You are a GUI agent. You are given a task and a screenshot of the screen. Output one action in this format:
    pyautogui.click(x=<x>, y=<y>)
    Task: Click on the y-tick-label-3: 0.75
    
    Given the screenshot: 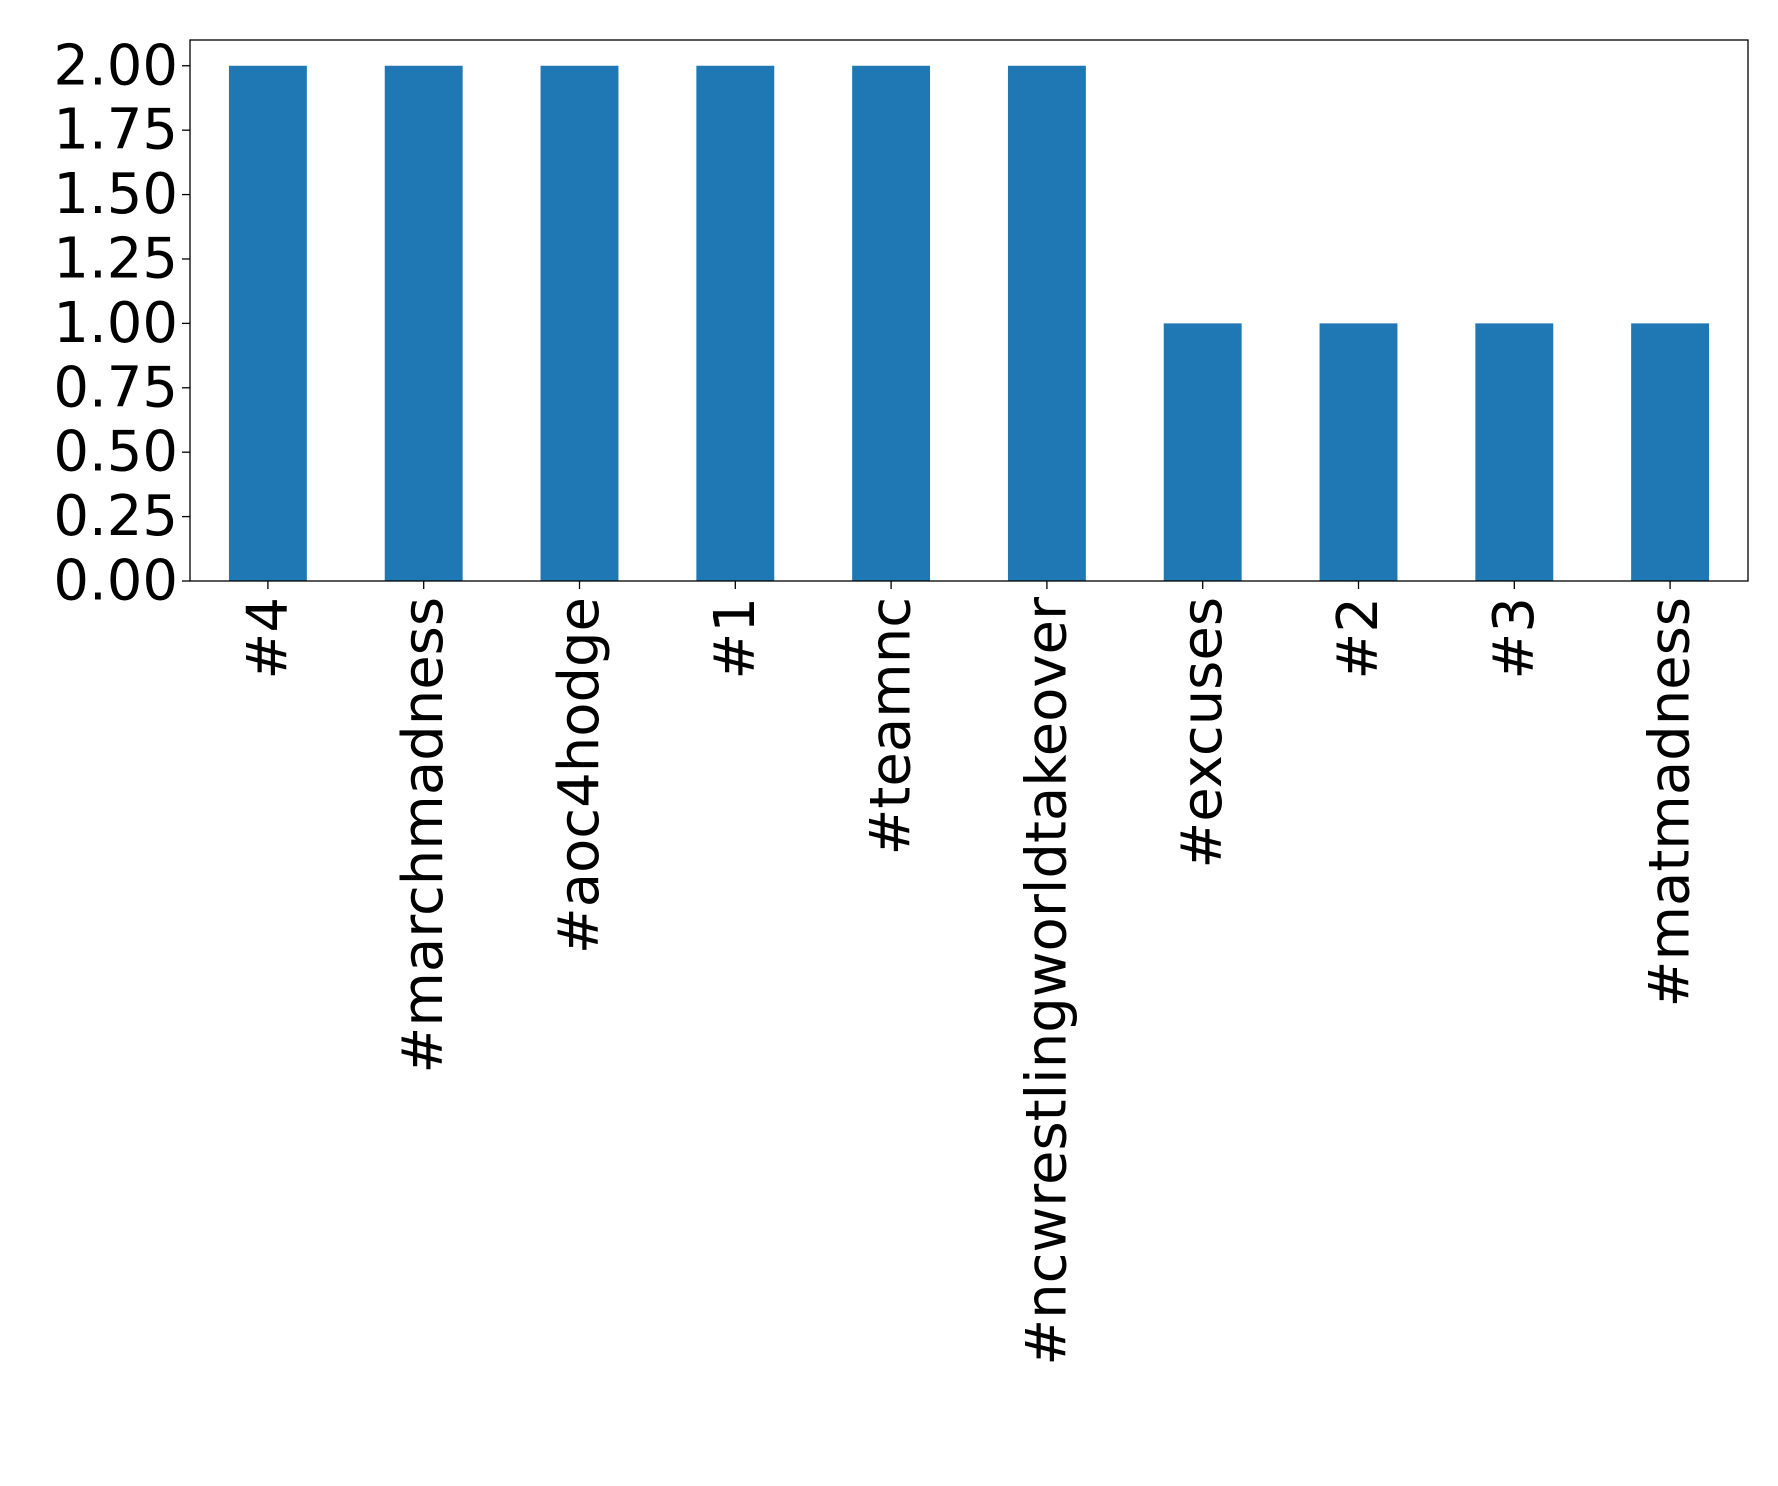 What is the action you would take?
    pyautogui.click(x=115, y=387)
    